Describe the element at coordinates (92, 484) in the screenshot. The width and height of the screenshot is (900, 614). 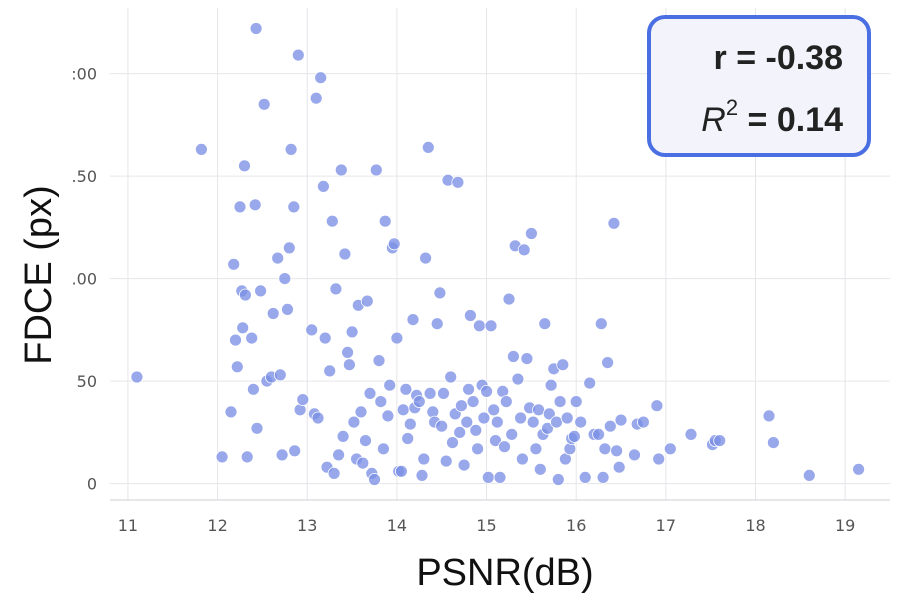
I see `y-tick-label: 0` at that location.